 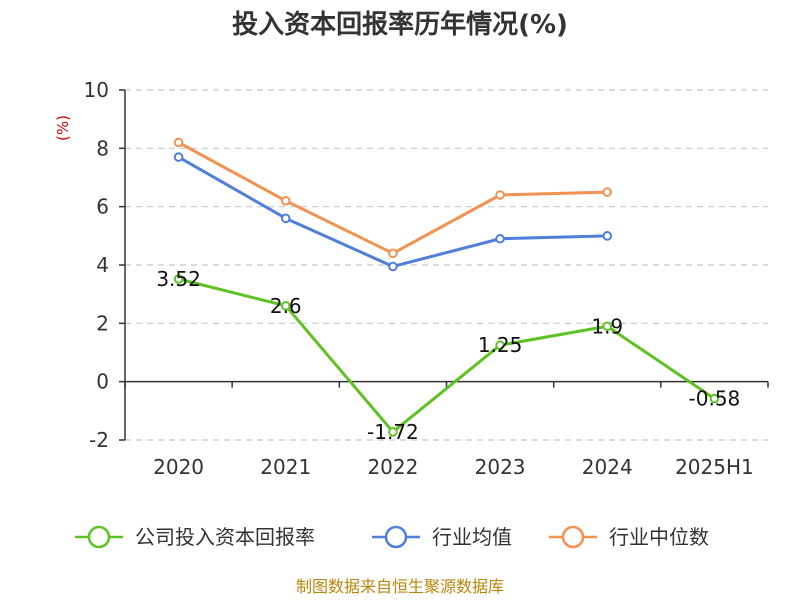 I want to click on source-note: 制图数据来自恒生聚源数据库, so click(x=400, y=586).